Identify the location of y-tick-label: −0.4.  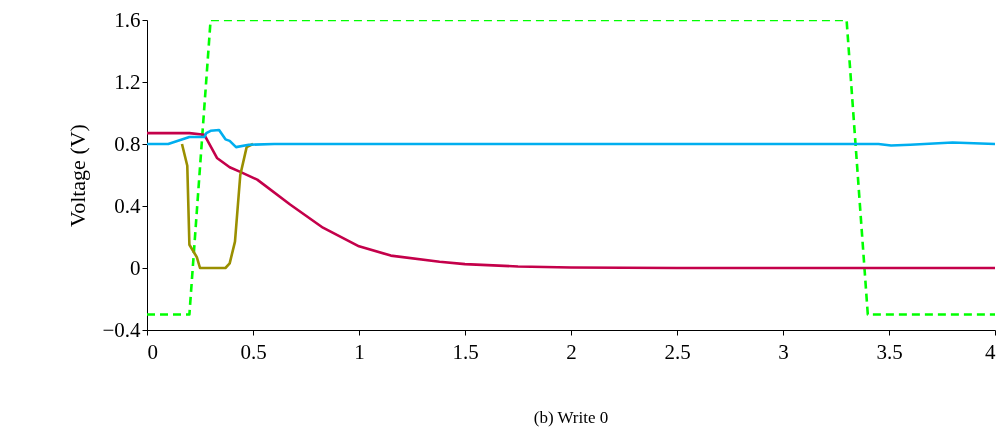
(121, 329).